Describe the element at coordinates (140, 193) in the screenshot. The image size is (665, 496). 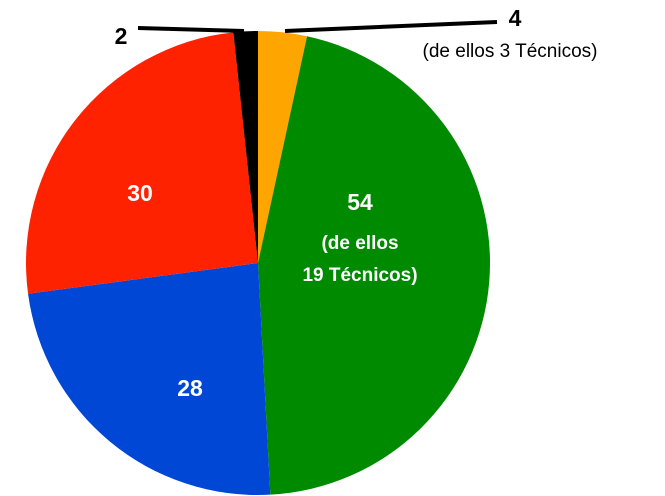
I see `data-label: 30` at that location.